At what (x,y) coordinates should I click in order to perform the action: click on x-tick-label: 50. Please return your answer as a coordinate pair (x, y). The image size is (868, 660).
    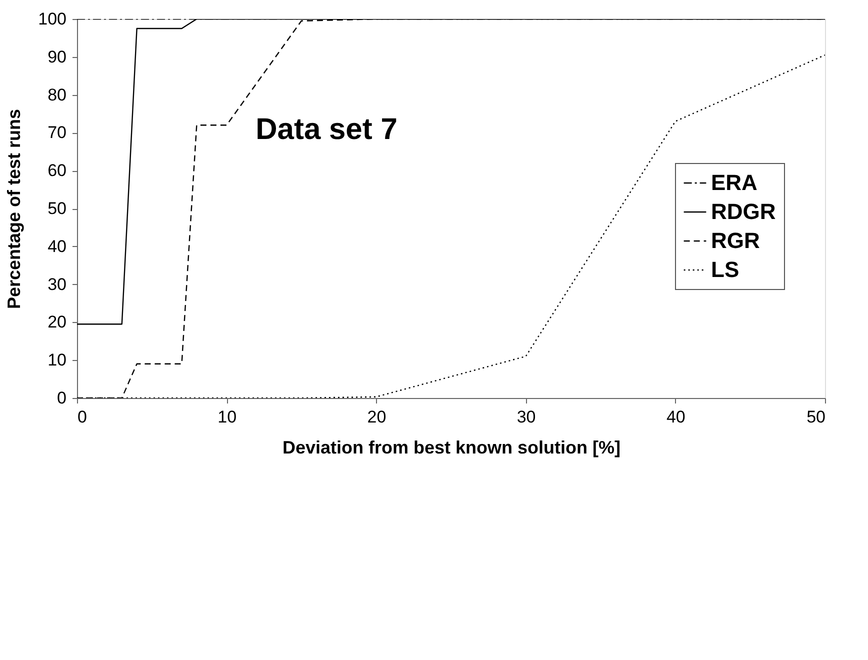
    Looking at the image, I should click on (816, 417).